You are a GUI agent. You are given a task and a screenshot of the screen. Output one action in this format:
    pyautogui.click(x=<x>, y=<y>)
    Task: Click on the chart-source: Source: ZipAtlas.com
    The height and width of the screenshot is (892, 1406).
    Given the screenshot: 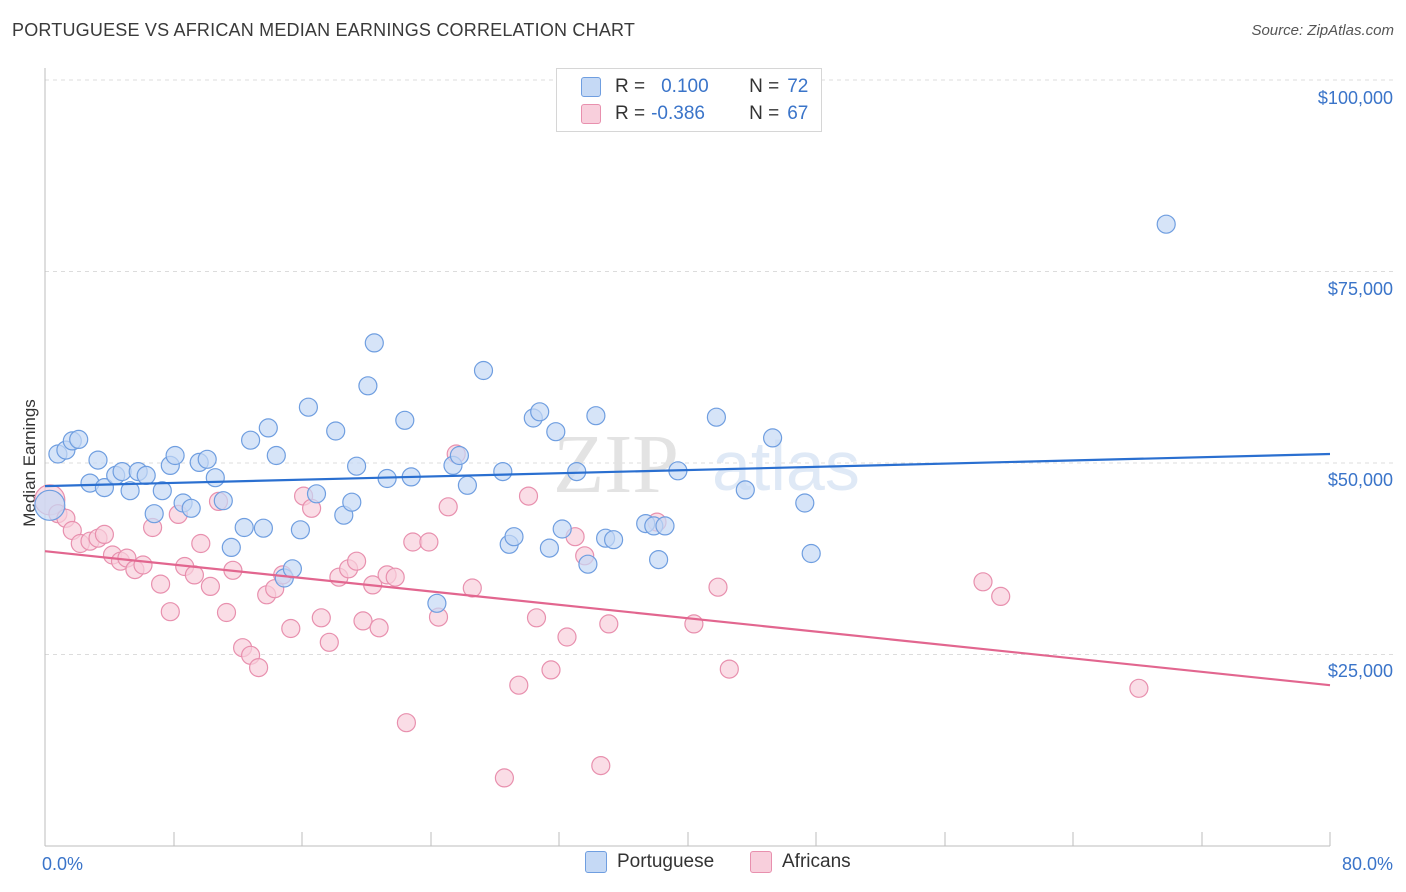 What is the action you would take?
    pyautogui.click(x=1322, y=30)
    